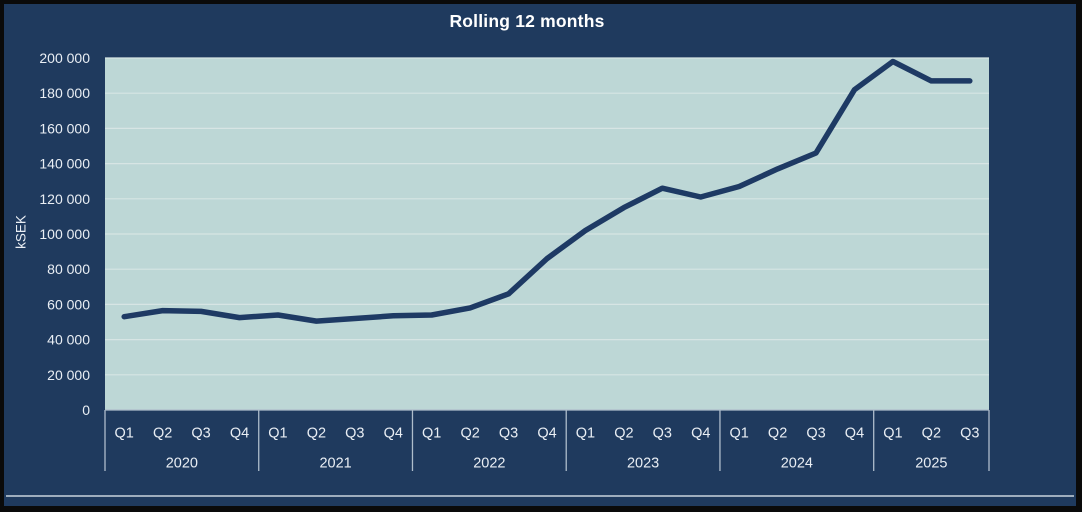  What do you see at coordinates (64, 128) in the screenshot?
I see `y-tick-label: 160 000` at bounding box center [64, 128].